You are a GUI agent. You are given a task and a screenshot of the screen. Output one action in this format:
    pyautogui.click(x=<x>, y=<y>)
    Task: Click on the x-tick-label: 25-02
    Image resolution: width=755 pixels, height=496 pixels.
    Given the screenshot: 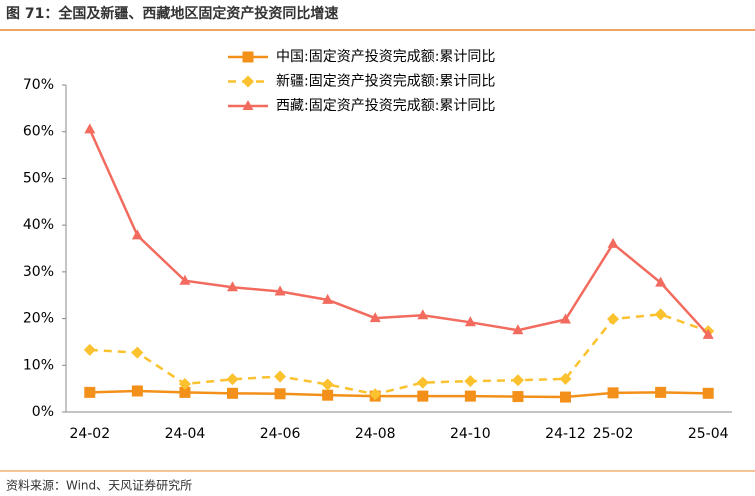 What is the action you would take?
    pyautogui.click(x=613, y=434)
    